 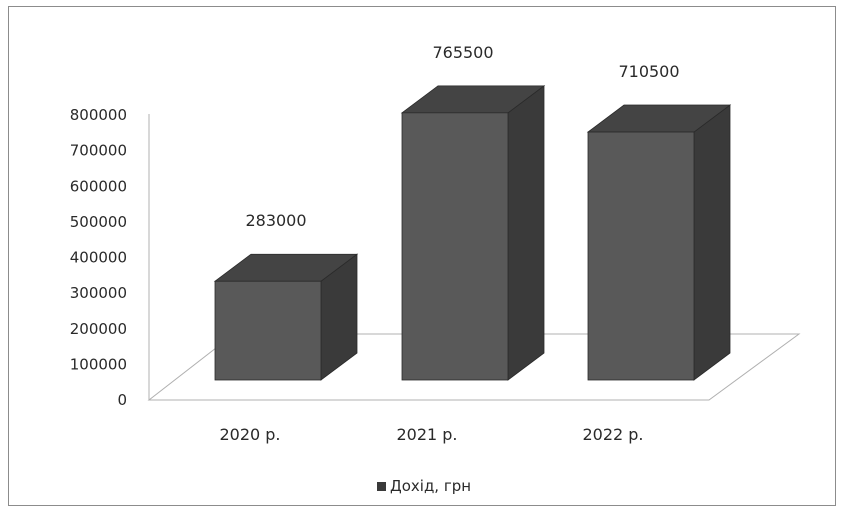 What do you see at coordinates (648, 71) in the screenshot?
I see `data-label: 710500` at bounding box center [648, 71].